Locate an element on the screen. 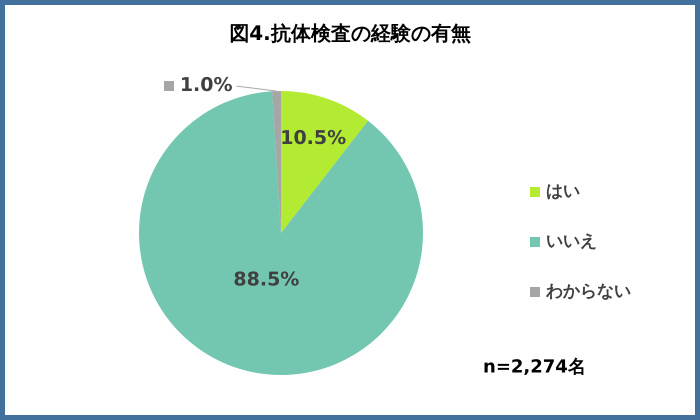 Image resolution: width=700 pixels, height=420 pixels. chart-title: 図4.抗体検査の経験の有無 is located at coordinates (350, 33).